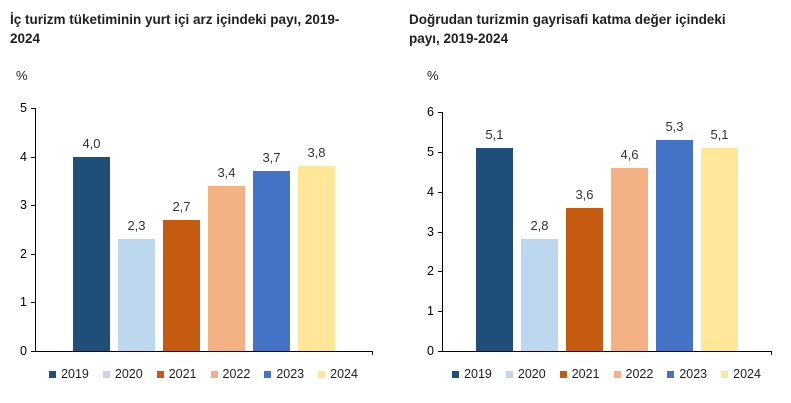  Describe the element at coordinates (271, 157) in the screenshot. I see `bar-value-label: 3,7` at that location.